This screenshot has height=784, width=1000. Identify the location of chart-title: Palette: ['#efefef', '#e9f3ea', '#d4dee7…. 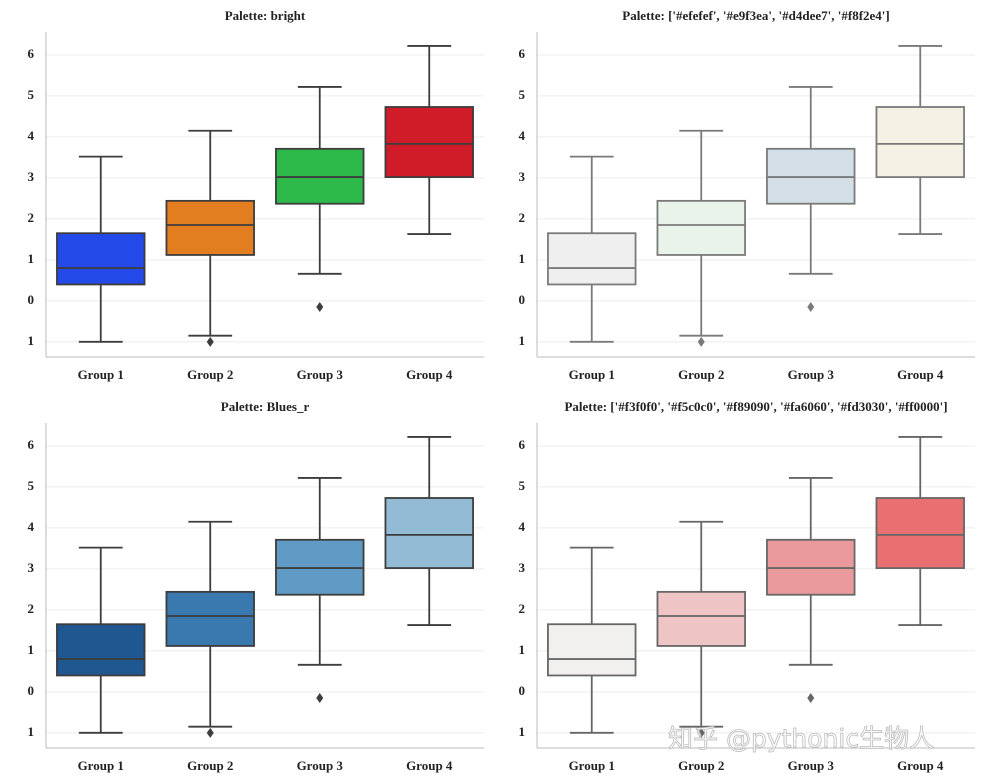
(755, 15).